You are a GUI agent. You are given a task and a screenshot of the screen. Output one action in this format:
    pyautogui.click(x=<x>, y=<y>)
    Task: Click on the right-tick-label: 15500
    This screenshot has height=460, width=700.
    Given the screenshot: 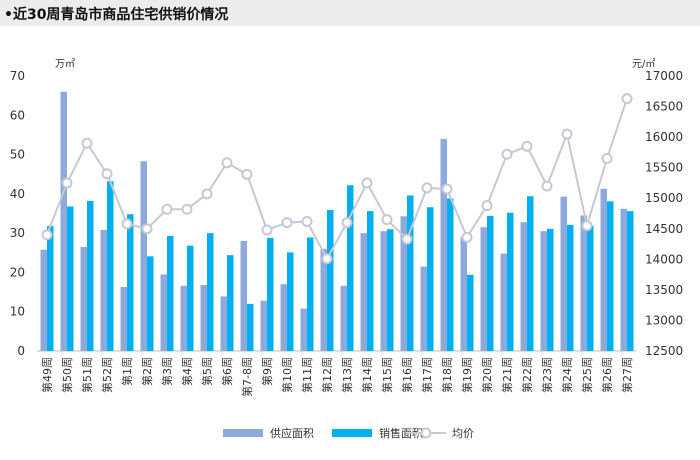 What is the action you would take?
    pyautogui.click(x=664, y=168)
    